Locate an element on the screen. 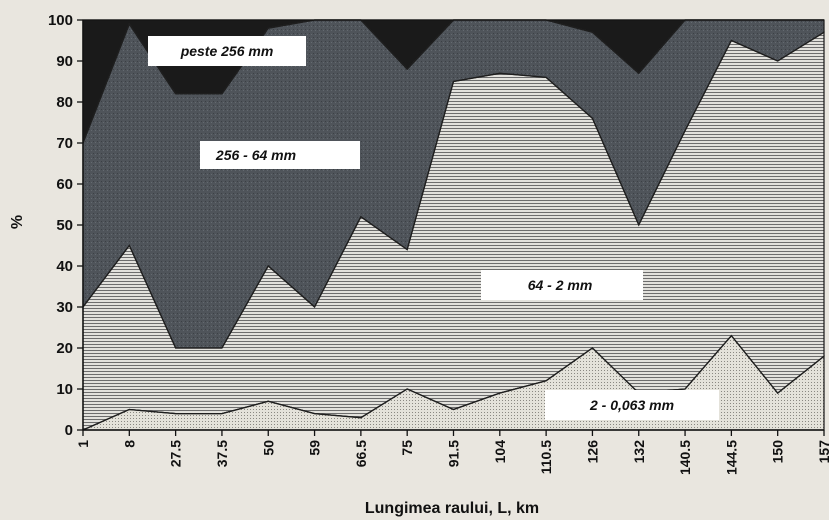 The image size is (829, 520). band-label-peste-256-text: peste 256 mm is located at coordinates (227, 51).